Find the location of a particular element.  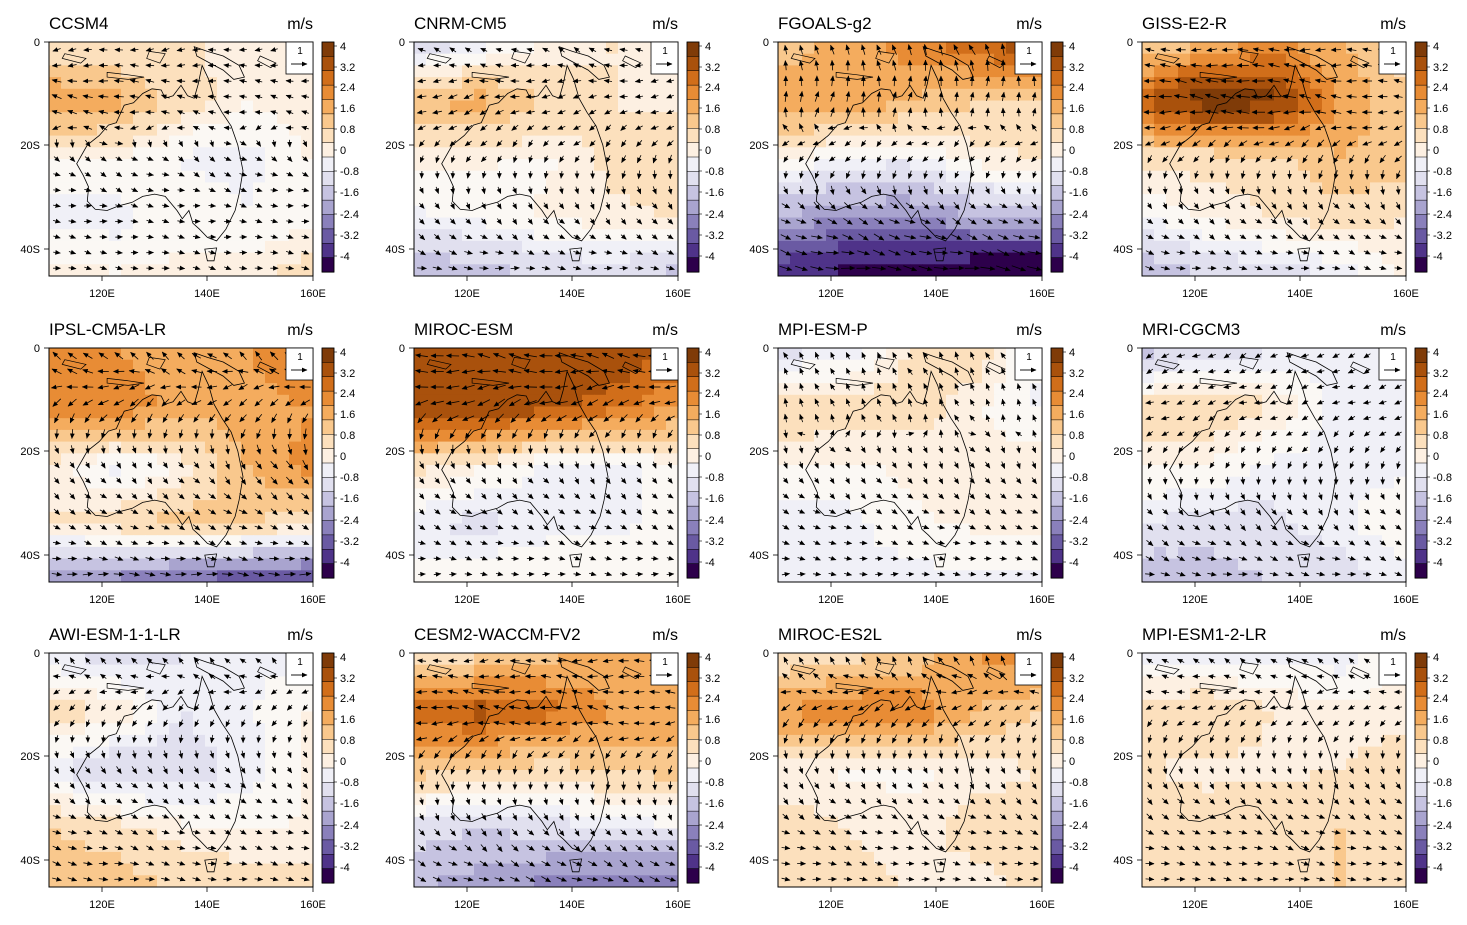

colorbar: 43.22.41.60.80-0.8-1.6-2.4-3.2-4 is located at coordinates (1433, 157).